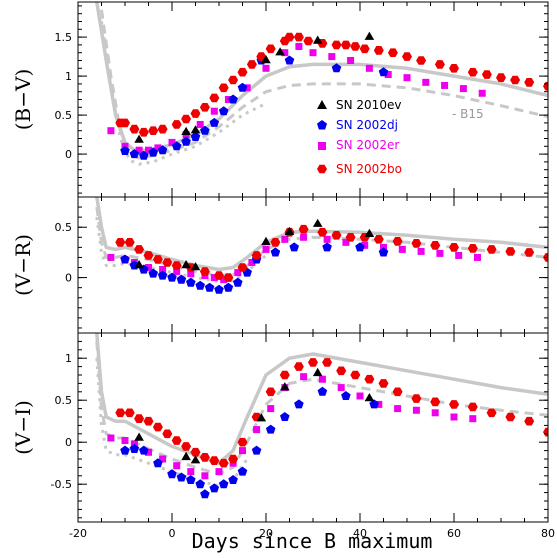 This screenshot has width=557, height=558. I want to click on y-axis-label: (B−V), so click(23, 100).